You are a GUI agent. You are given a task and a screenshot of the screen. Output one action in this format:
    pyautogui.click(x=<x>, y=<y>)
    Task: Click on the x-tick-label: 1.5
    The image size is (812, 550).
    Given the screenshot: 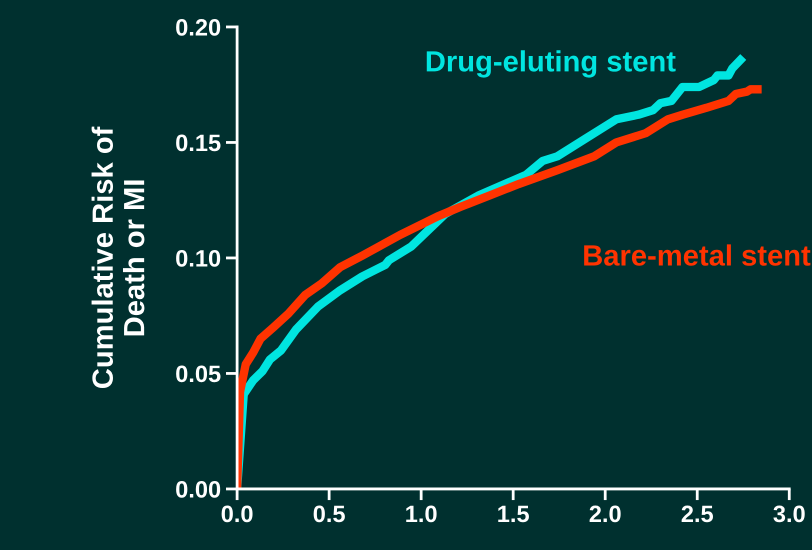 What is the action you would take?
    pyautogui.click(x=513, y=514)
    